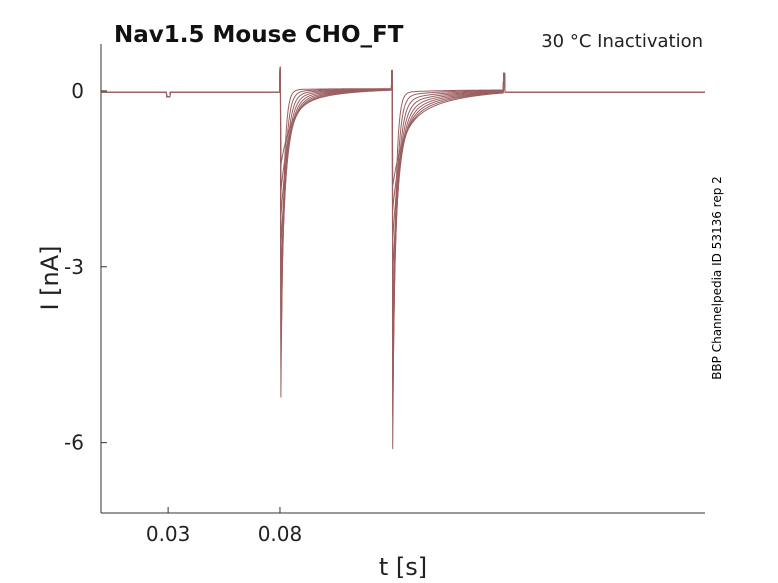 The height and width of the screenshot is (583, 778). What do you see at coordinates (77, 91) in the screenshot?
I see `y-tick-label: 0` at bounding box center [77, 91].